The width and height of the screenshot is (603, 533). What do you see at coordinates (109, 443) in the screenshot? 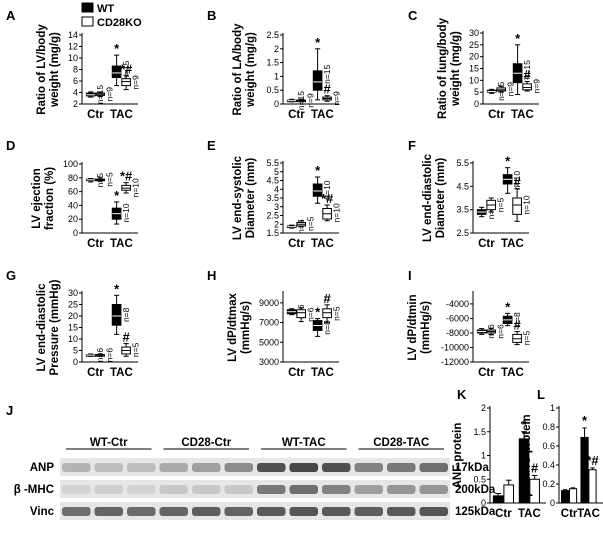
I see `blot-group-label: WT-Ctr` at bounding box center [109, 443].